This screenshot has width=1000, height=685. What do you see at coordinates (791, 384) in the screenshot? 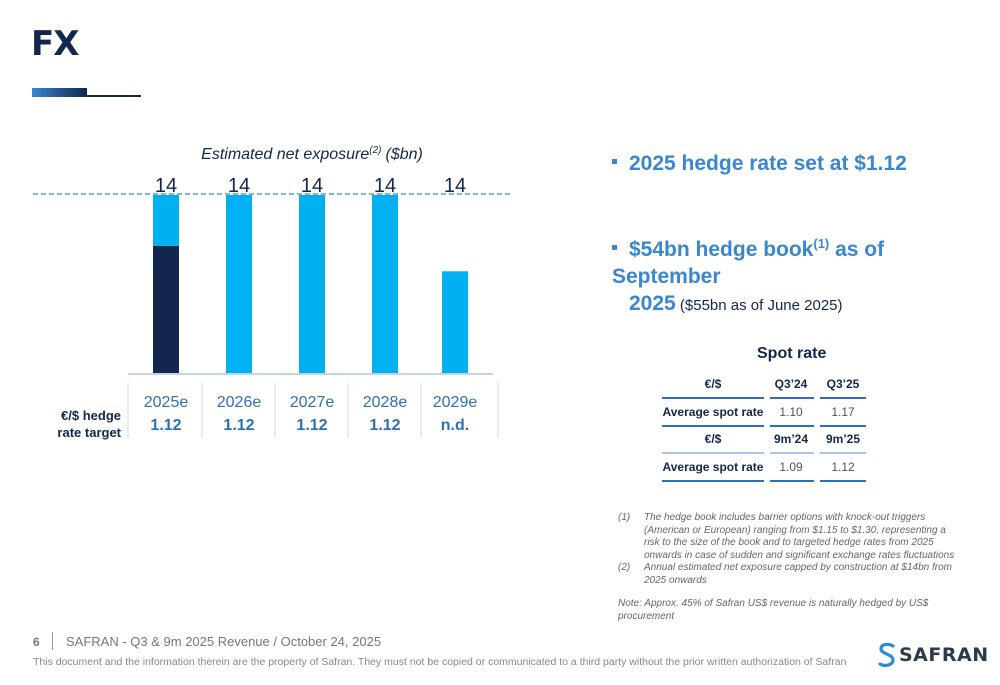
I see `spot-cell: Q3’24` at bounding box center [791, 384].